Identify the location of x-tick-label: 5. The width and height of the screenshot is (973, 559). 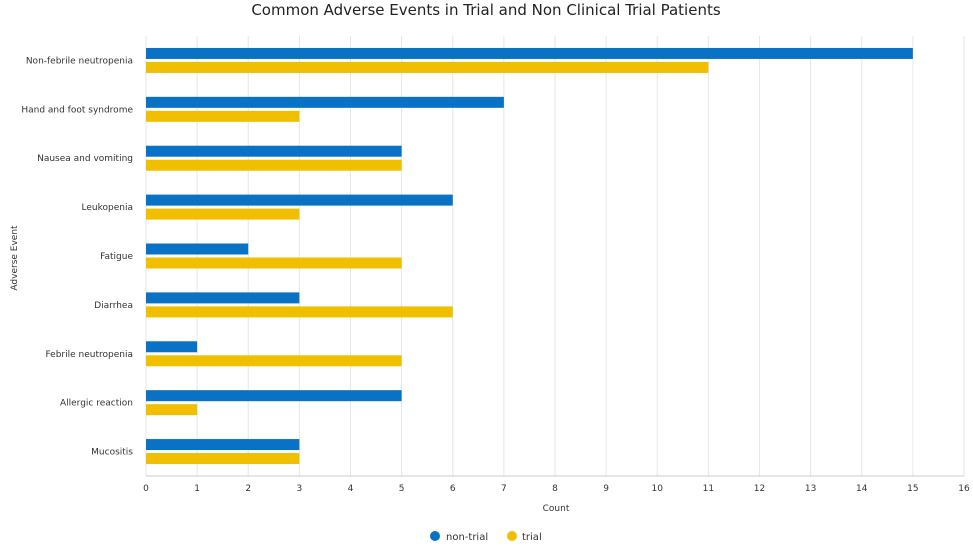
(402, 489).